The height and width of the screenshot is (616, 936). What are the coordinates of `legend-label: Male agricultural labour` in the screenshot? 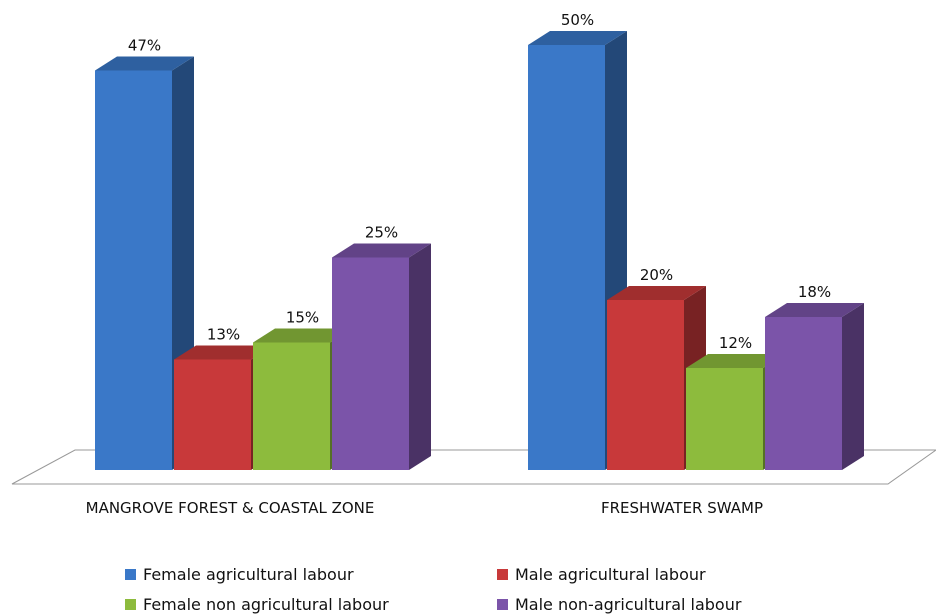 It's located at (610, 574).